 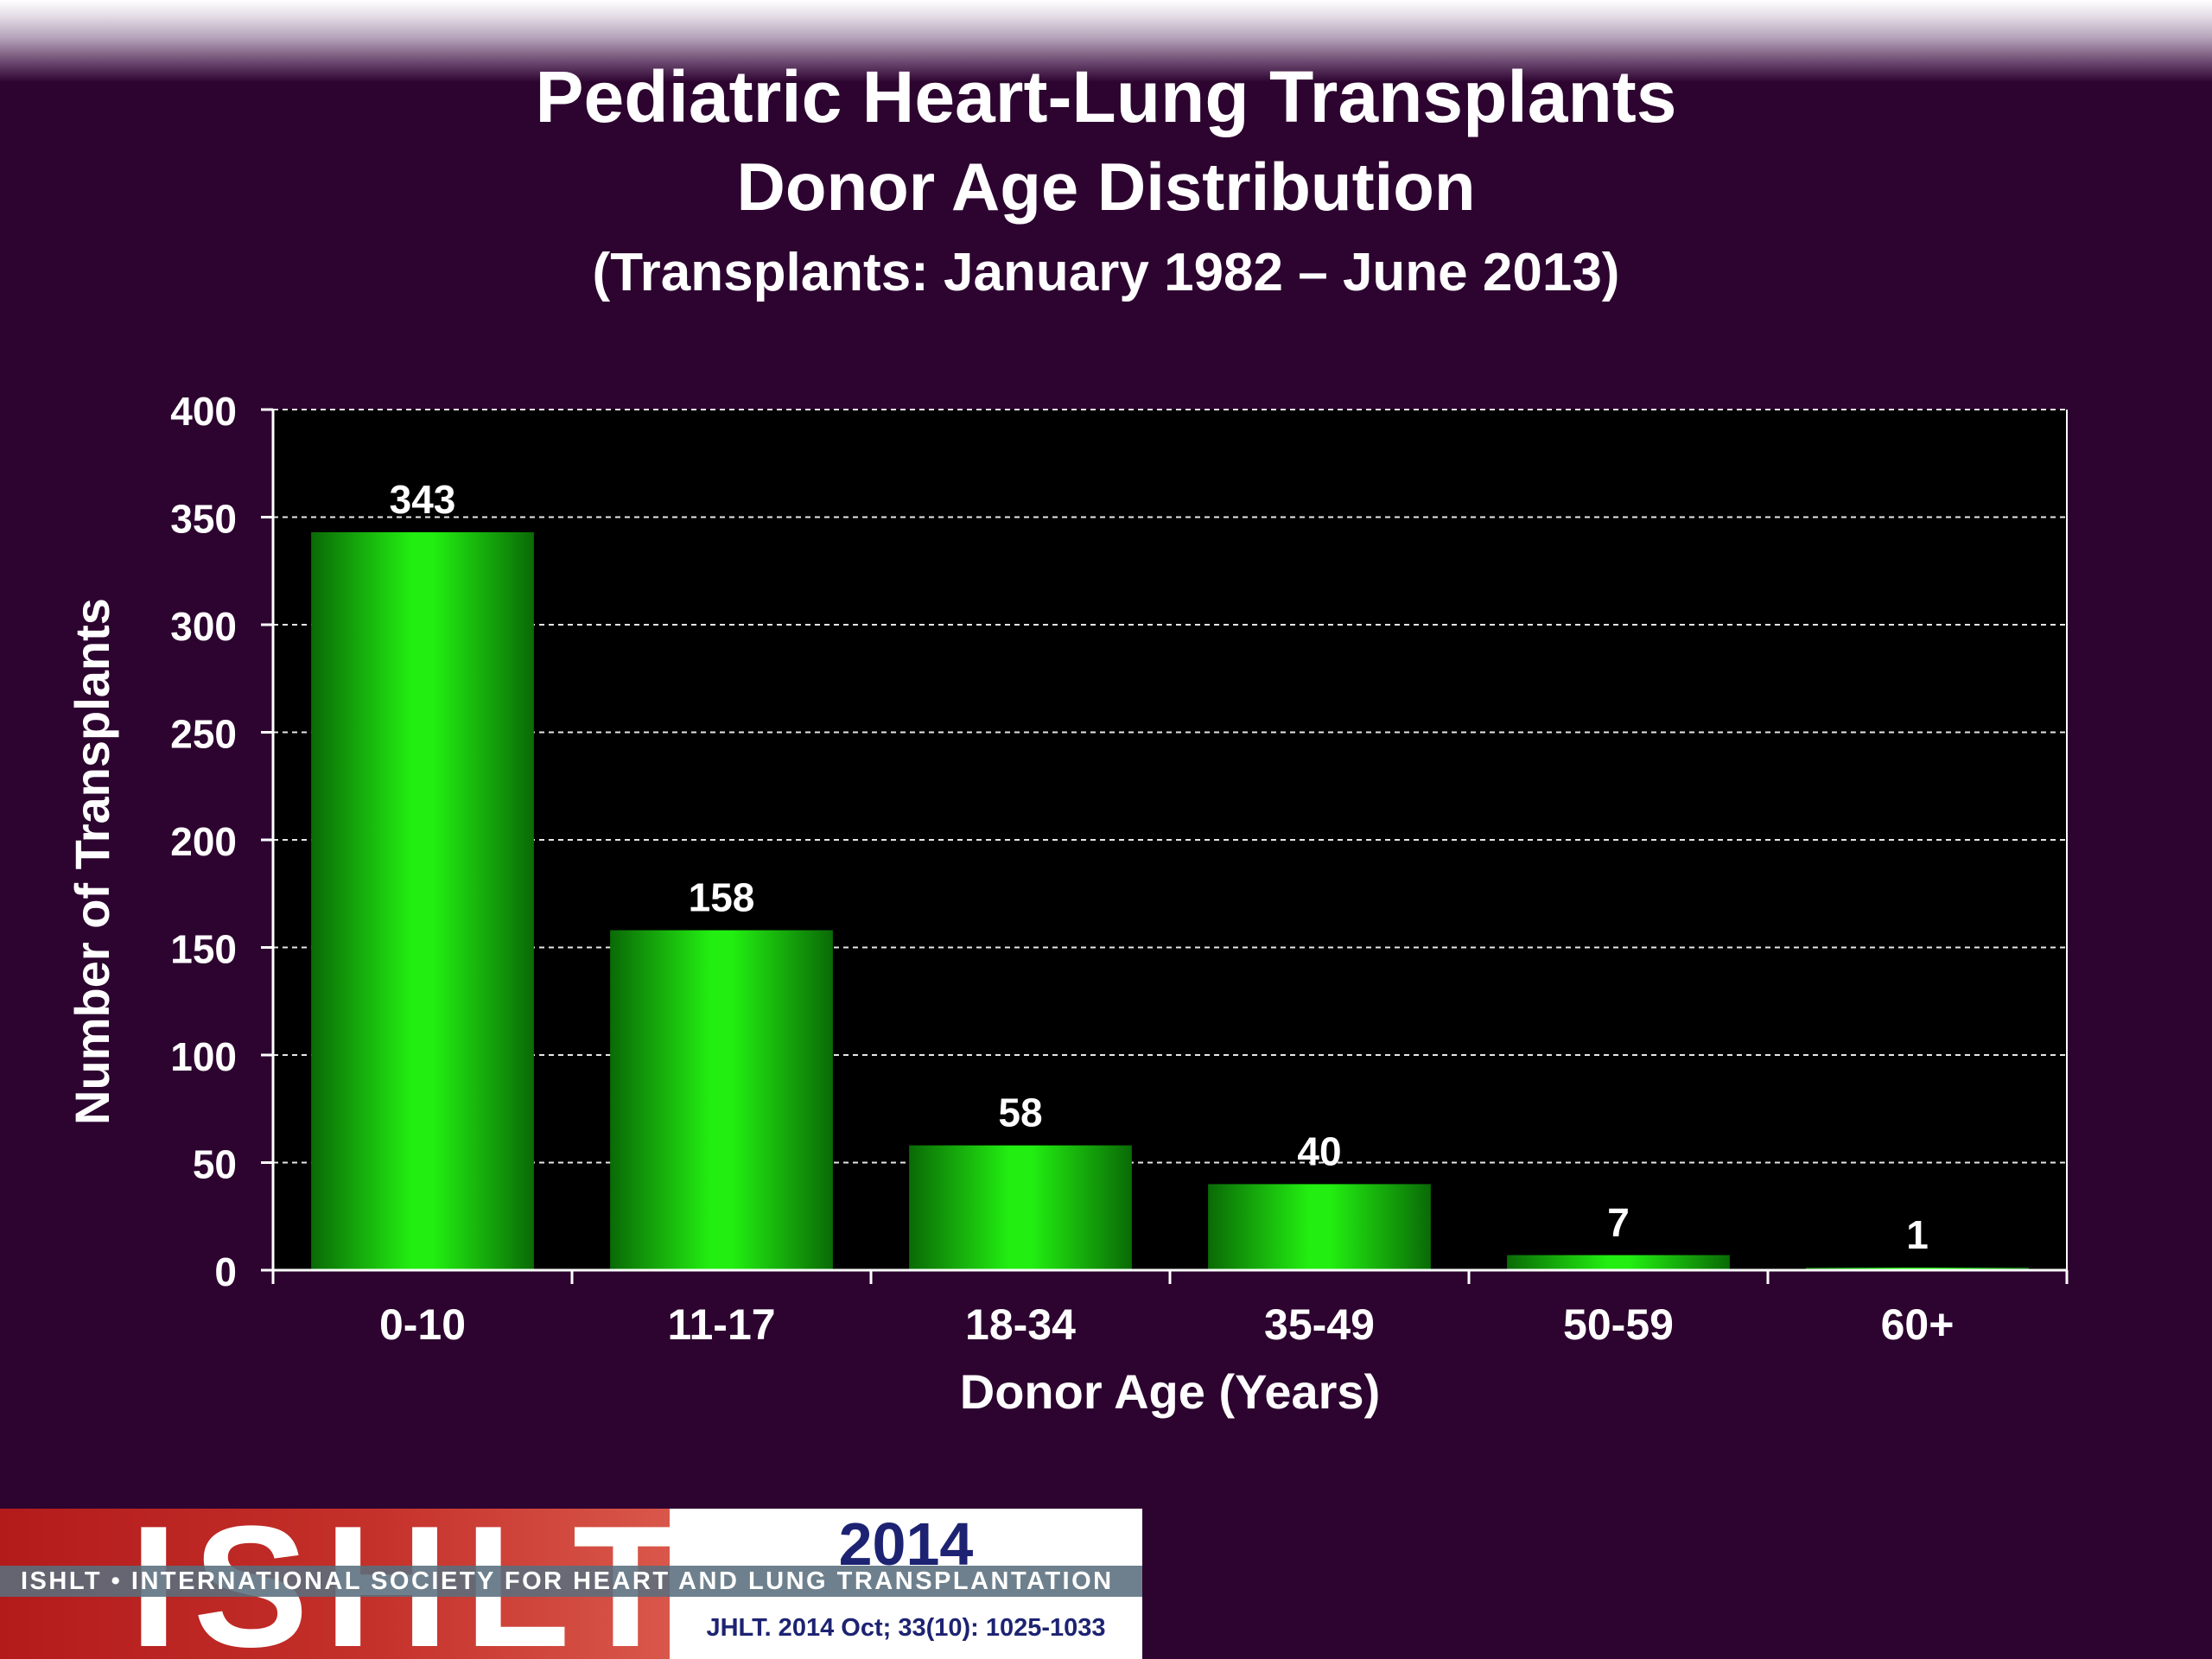 What do you see at coordinates (1319, 1150) in the screenshot?
I see `data-label-35-49: 40` at bounding box center [1319, 1150].